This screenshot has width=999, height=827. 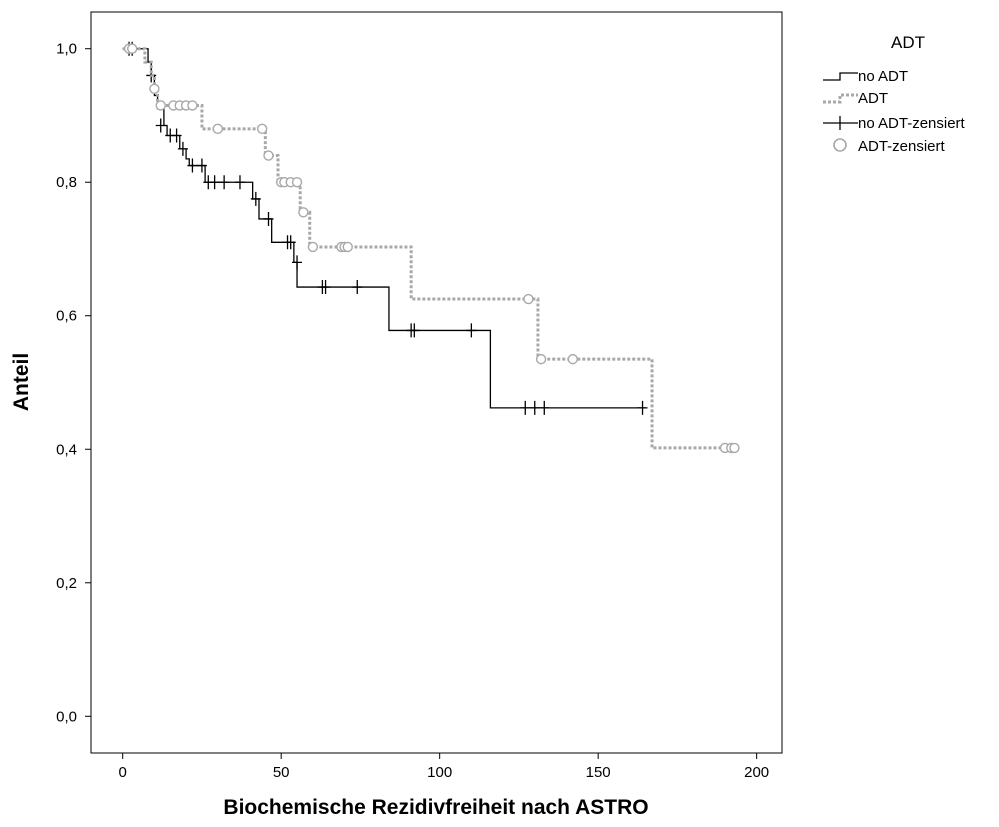 What do you see at coordinates (873, 98) in the screenshot?
I see `legend-label-adt: ADT` at bounding box center [873, 98].